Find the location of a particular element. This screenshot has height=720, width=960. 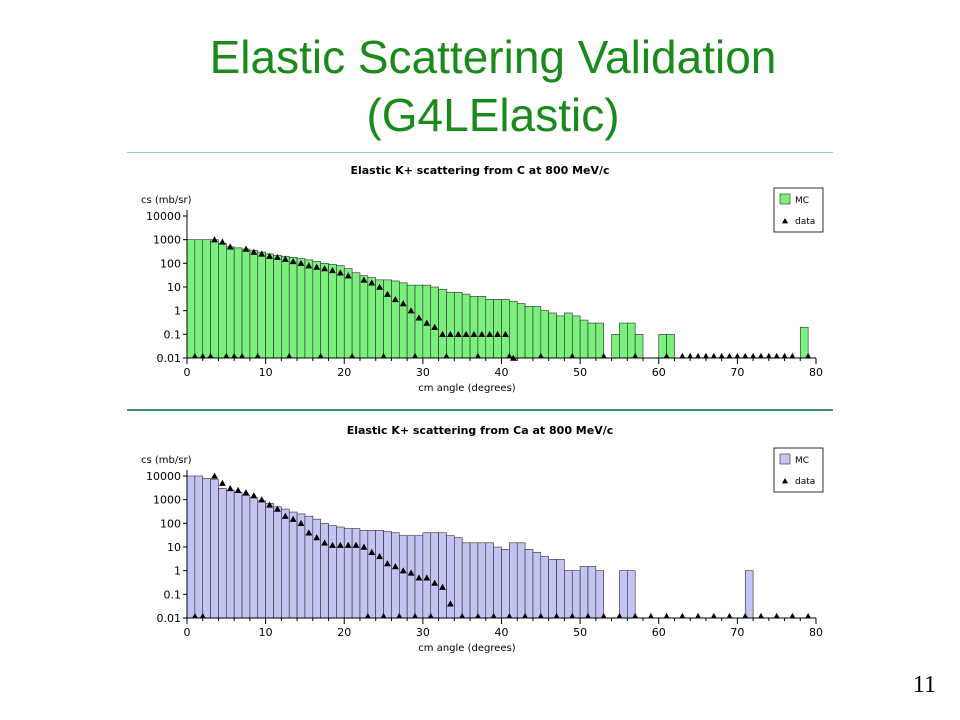

calcium-x-tick-label: 60 is located at coordinates (659, 632).